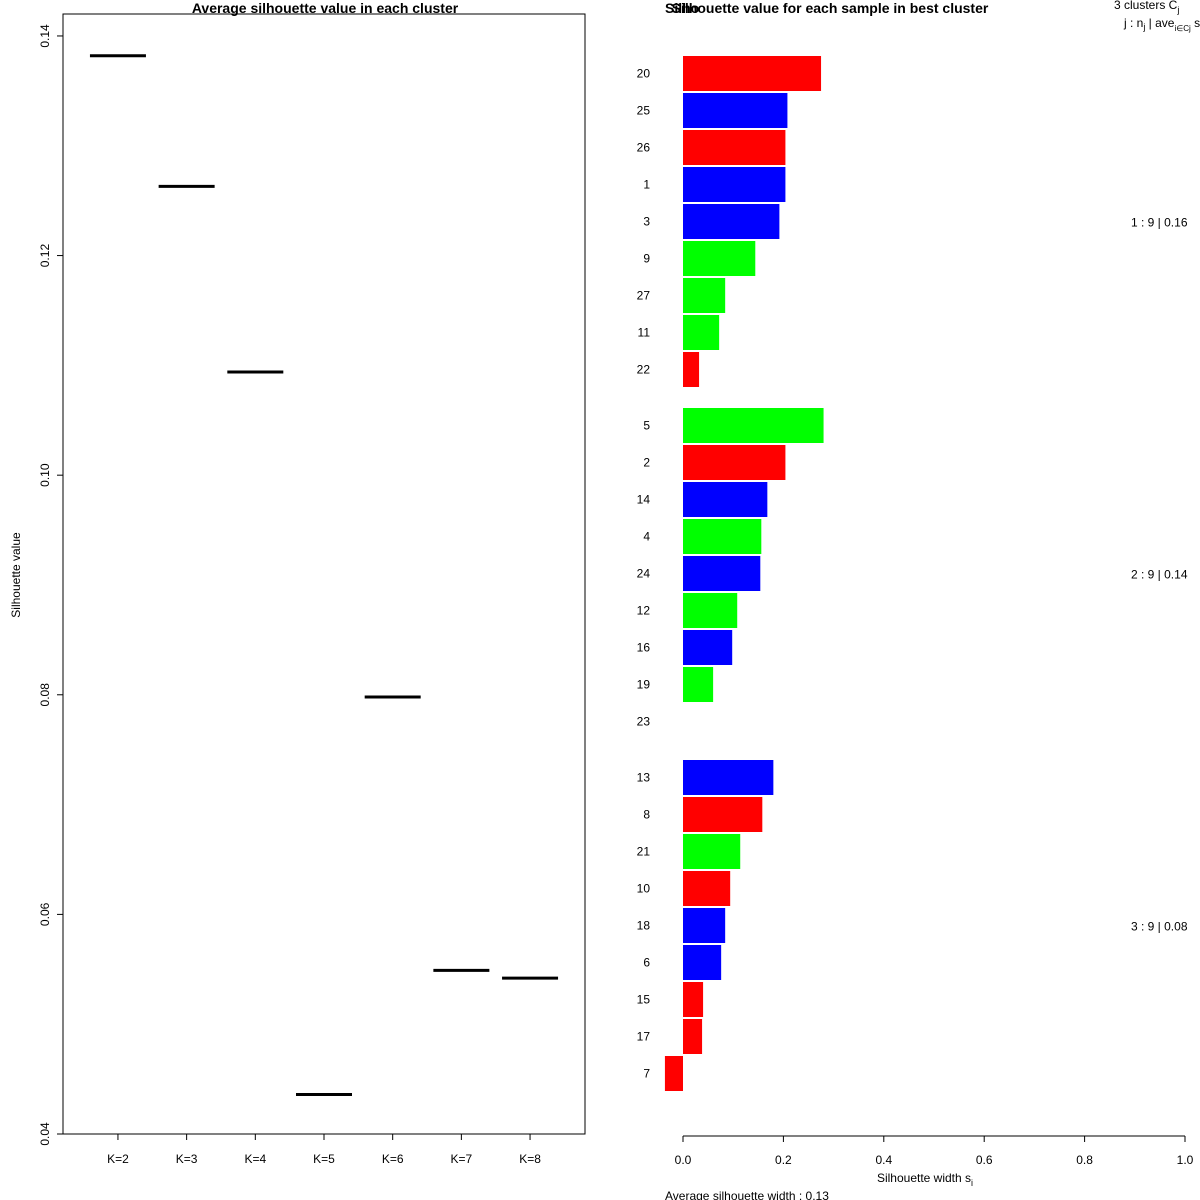 The height and width of the screenshot is (1200, 1200). I want to click on left-y-tick-label: 0.08, so click(45, 695).